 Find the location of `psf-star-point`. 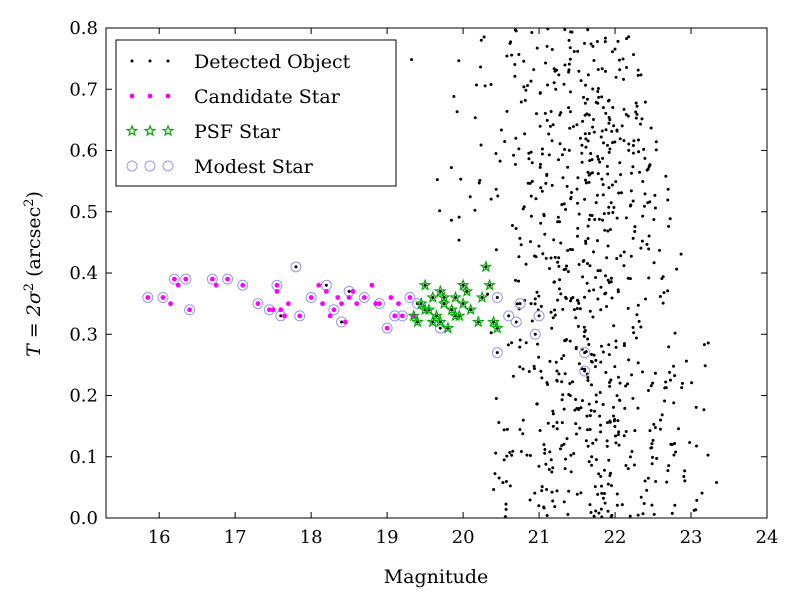

psf-star-point is located at coordinates (463, 284).